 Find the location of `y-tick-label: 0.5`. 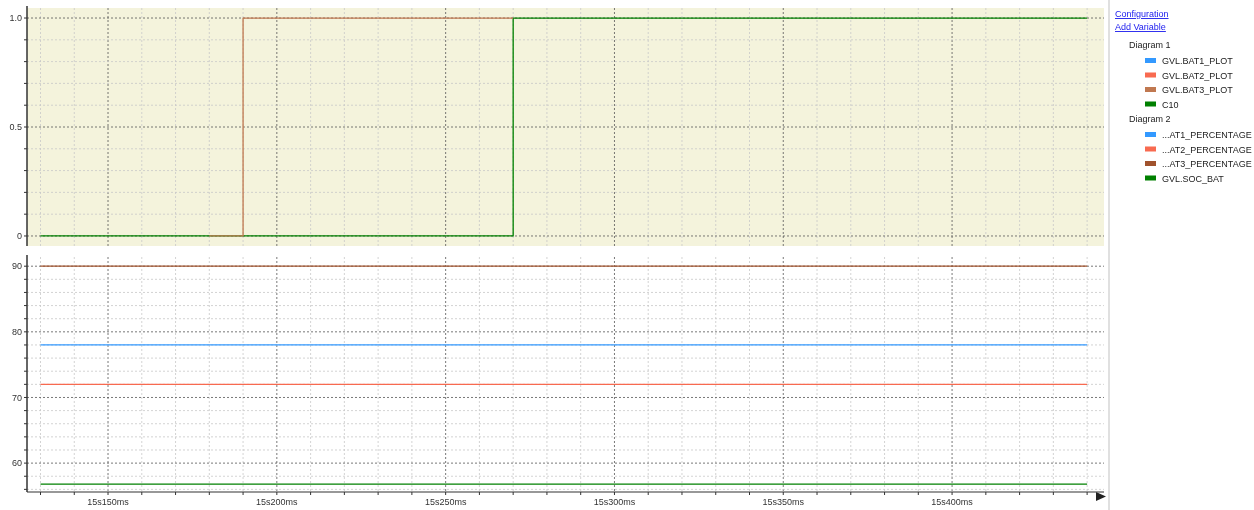

y-tick-label: 0.5 is located at coordinates (15, 127).